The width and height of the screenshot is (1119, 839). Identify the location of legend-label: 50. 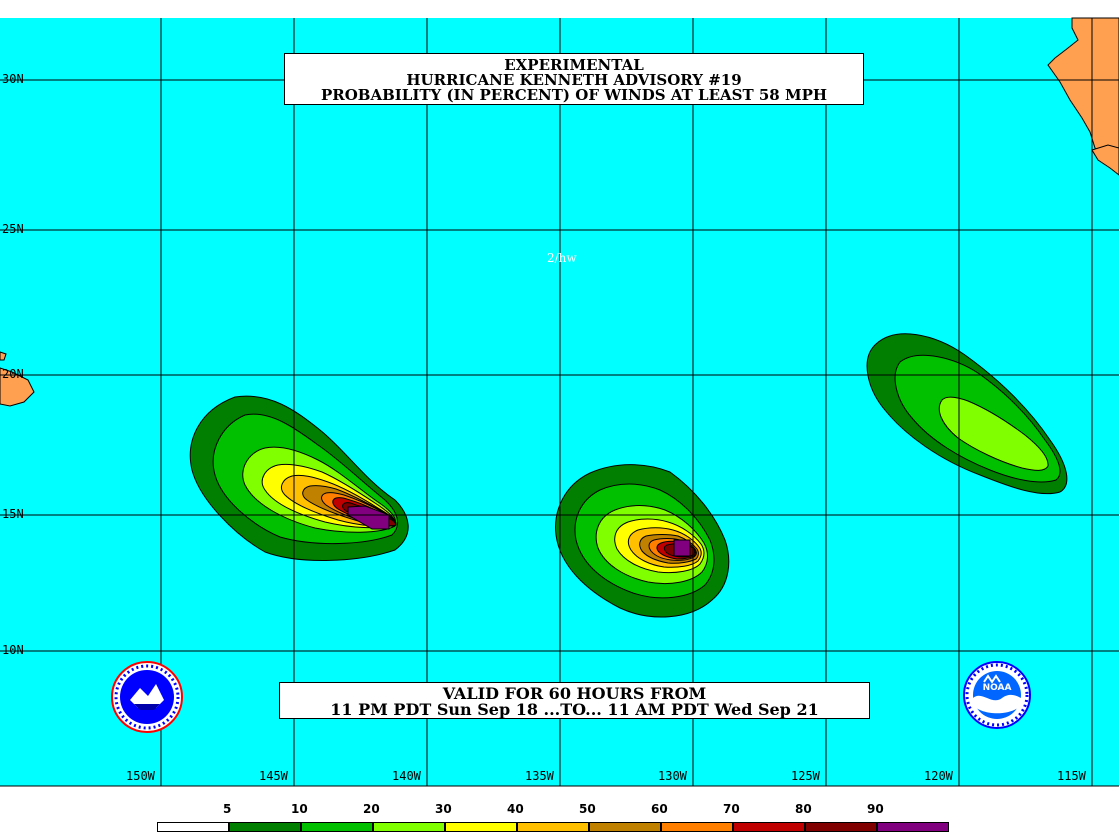
(587, 809).